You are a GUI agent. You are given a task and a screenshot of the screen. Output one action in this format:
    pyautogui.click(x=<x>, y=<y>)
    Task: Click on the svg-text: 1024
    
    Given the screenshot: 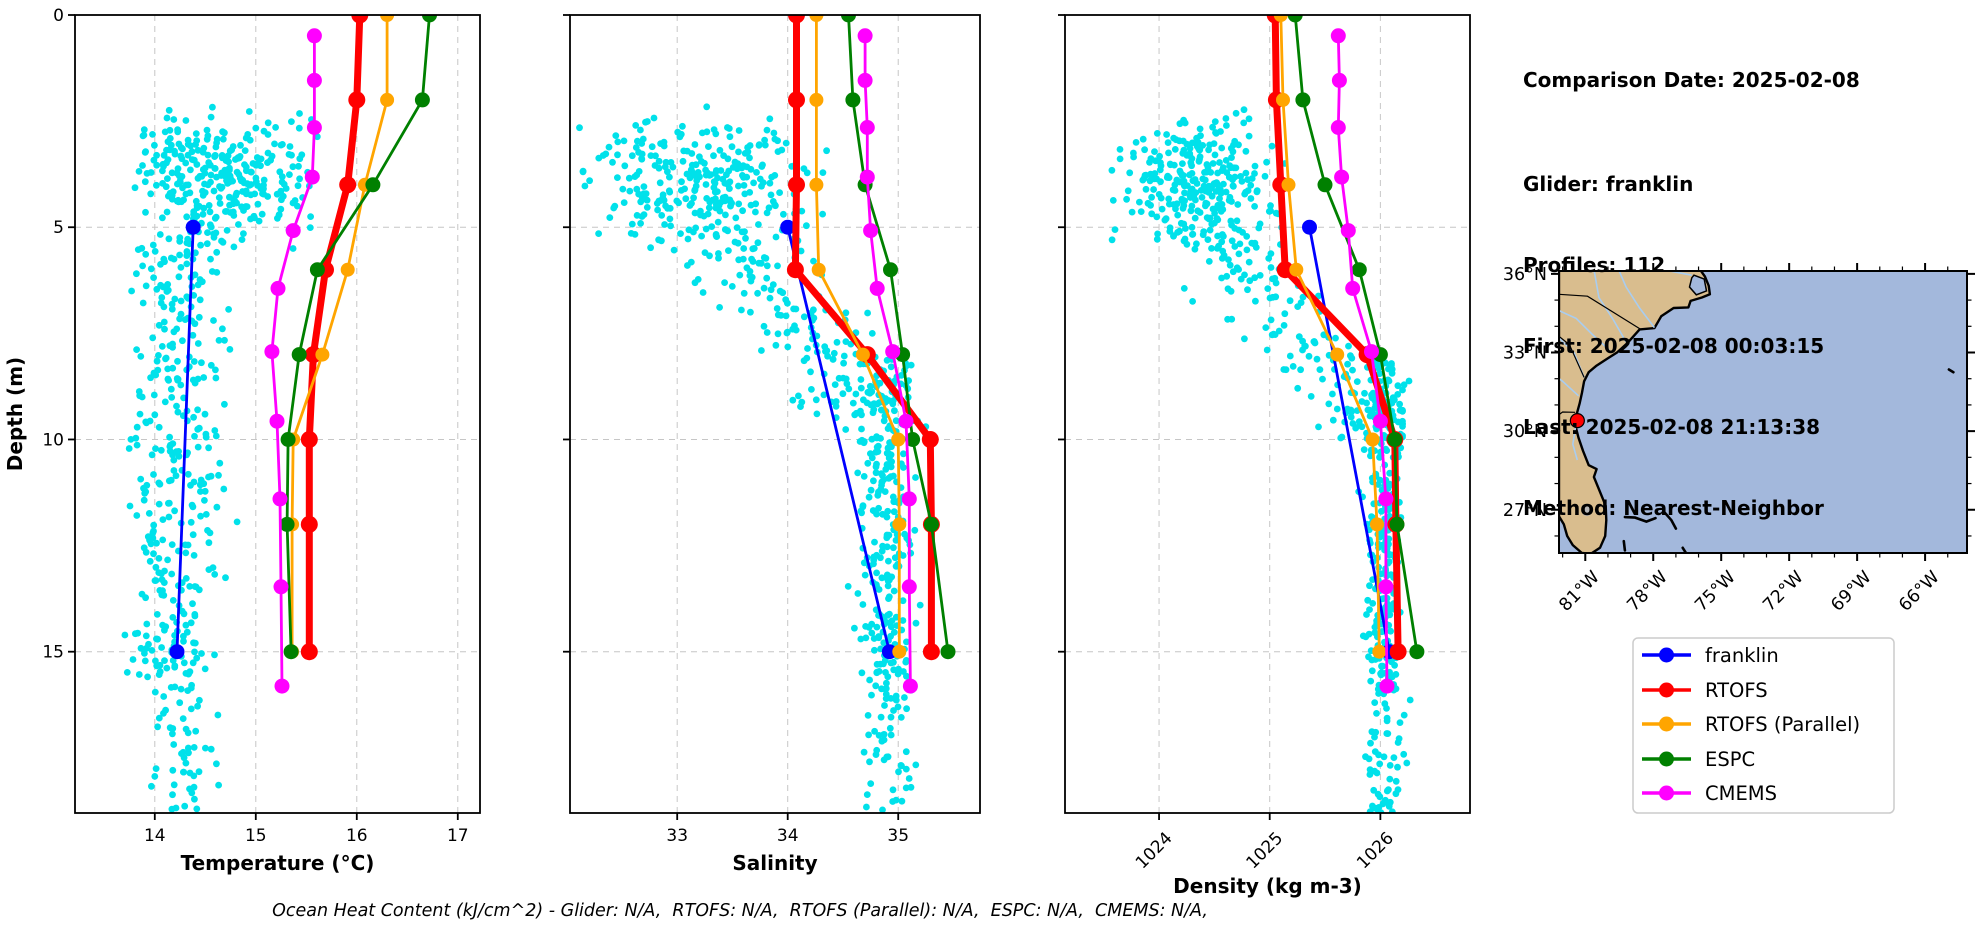 What is the action you would take?
    pyautogui.click(x=1154, y=850)
    